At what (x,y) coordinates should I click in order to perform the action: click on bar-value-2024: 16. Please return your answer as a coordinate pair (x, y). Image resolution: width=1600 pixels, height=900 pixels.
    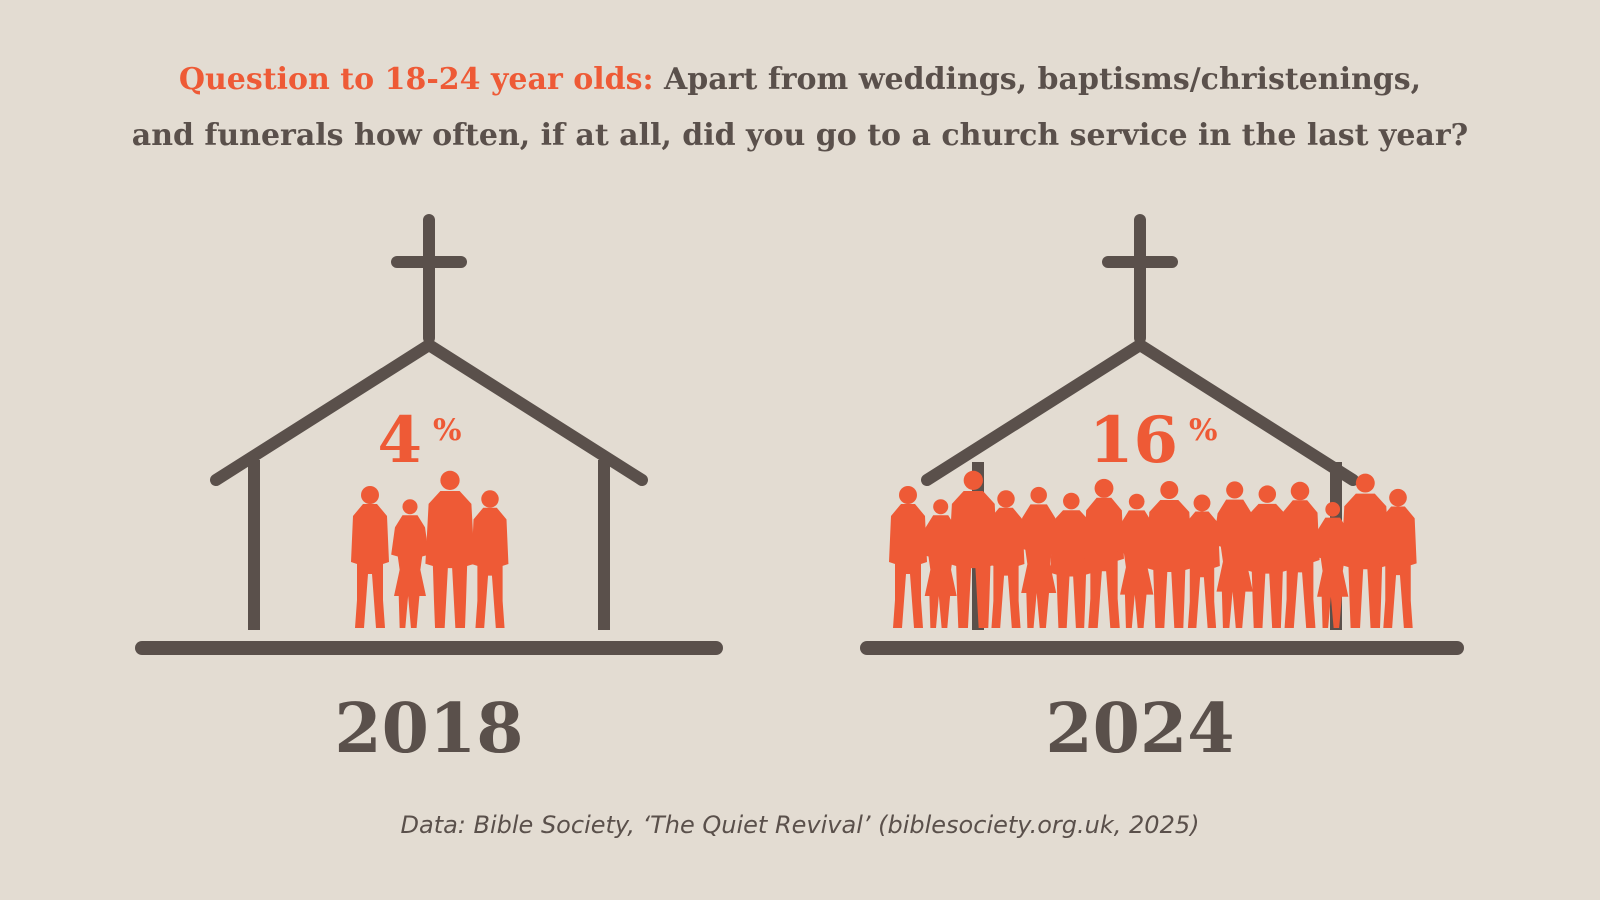
    Looking at the image, I should click on (1133, 440).